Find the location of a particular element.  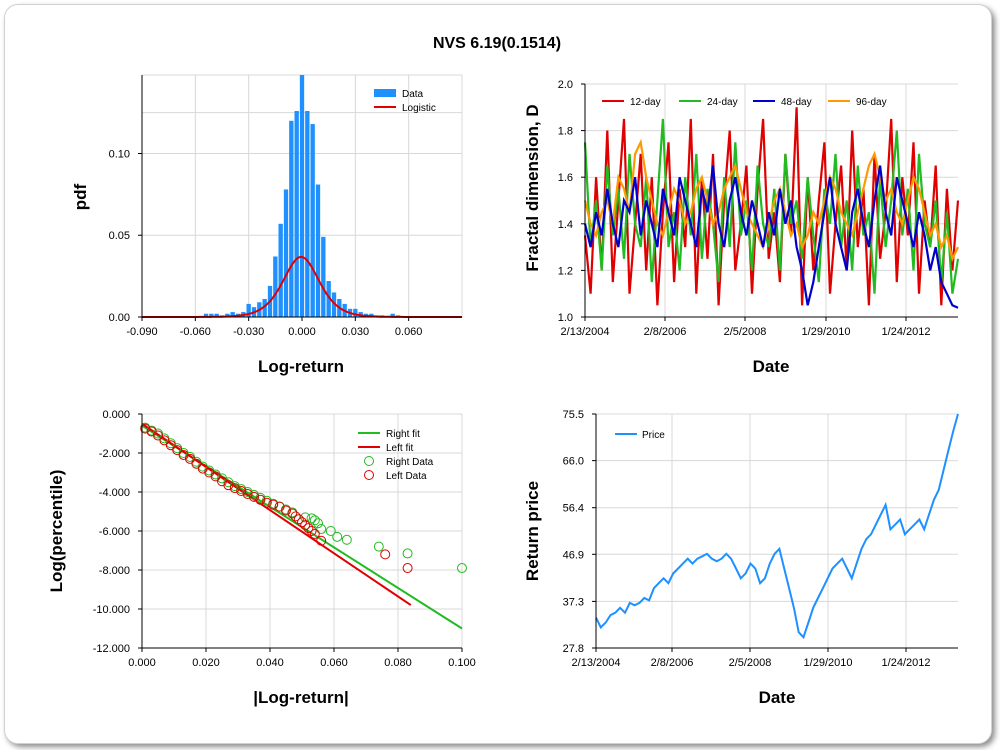

tail-xlabel: |Log-return| is located at coordinates (300, 697).